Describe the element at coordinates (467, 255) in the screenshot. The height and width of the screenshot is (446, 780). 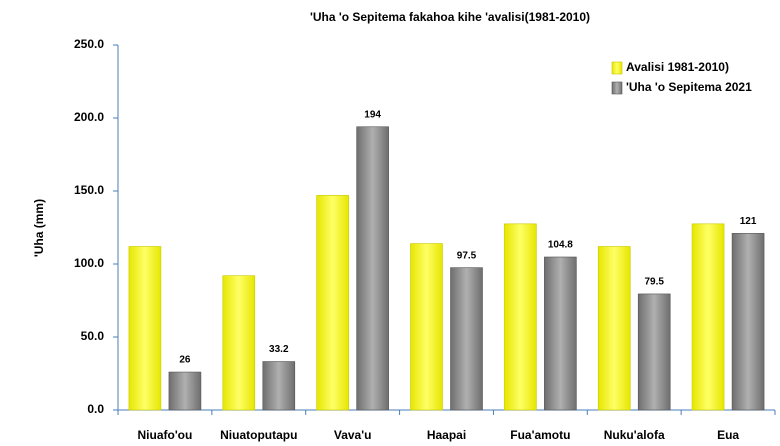
I see `value-label: 97.5` at that location.